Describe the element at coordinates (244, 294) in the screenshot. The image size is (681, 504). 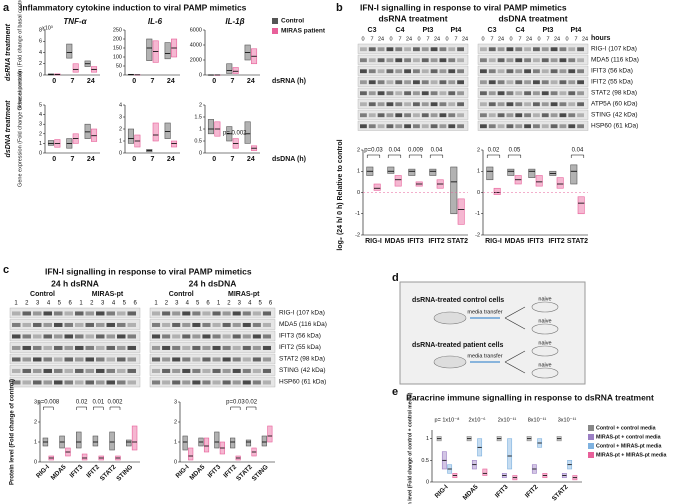
I see `group-label: MIRAS-pt` at that location.